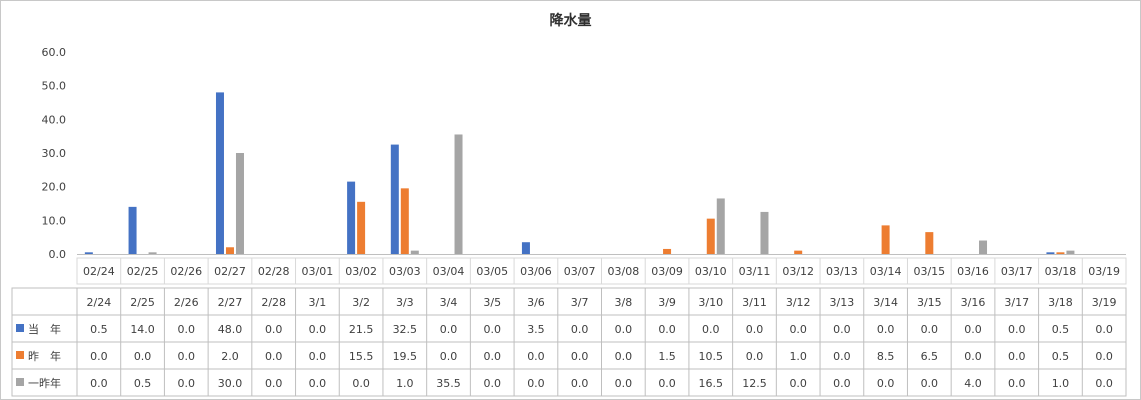 The height and width of the screenshot is (400, 1141). What do you see at coordinates (667, 271) in the screenshot?
I see `x-category-label: 03/09` at bounding box center [667, 271].